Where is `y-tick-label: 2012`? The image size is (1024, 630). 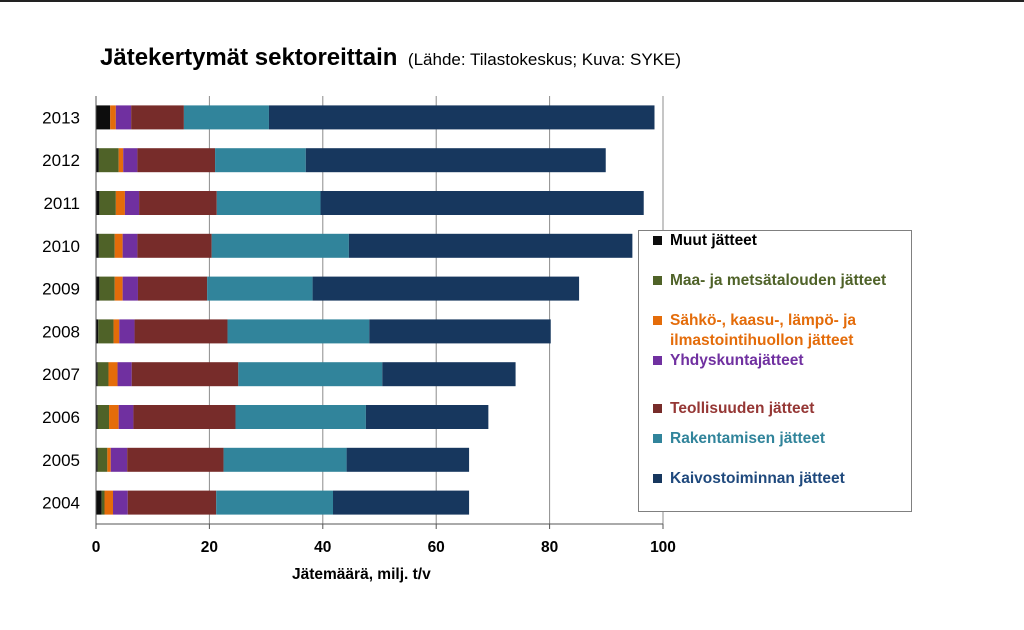
y-tick-label: 2012 is located at coordinates (61, 160).